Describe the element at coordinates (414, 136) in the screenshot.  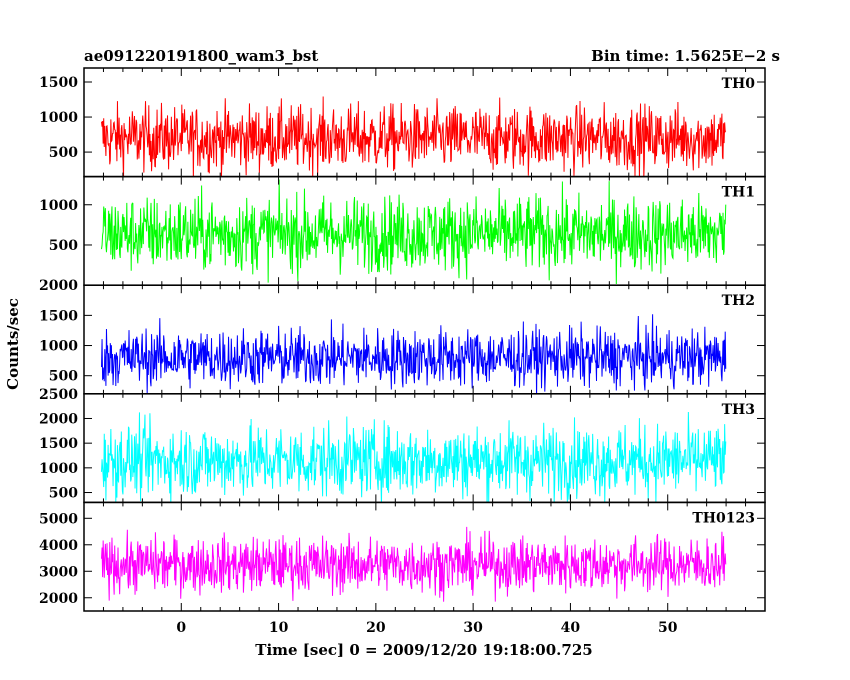
I see `series-line-th0` at that location.